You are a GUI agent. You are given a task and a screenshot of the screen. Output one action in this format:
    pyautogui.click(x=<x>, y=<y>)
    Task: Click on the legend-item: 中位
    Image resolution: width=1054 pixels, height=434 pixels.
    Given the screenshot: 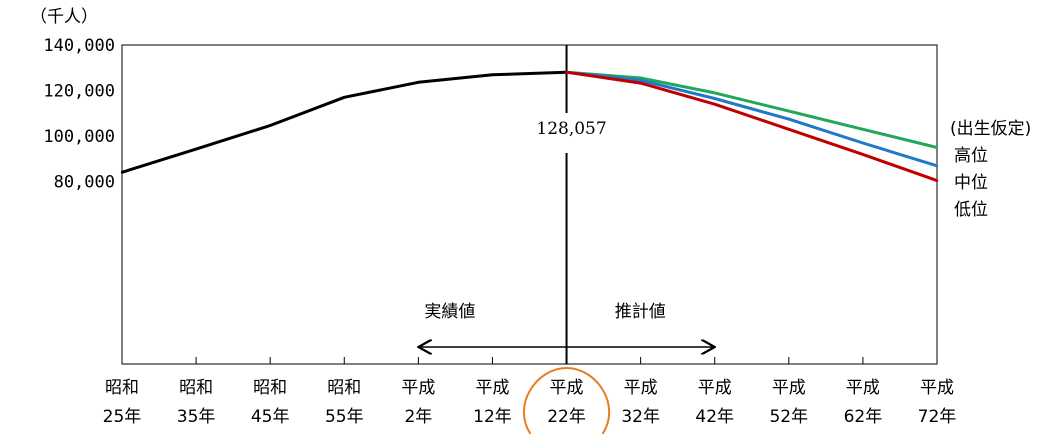 What is the action you would take?
    pyautogui.click(x=971, y=183)
    